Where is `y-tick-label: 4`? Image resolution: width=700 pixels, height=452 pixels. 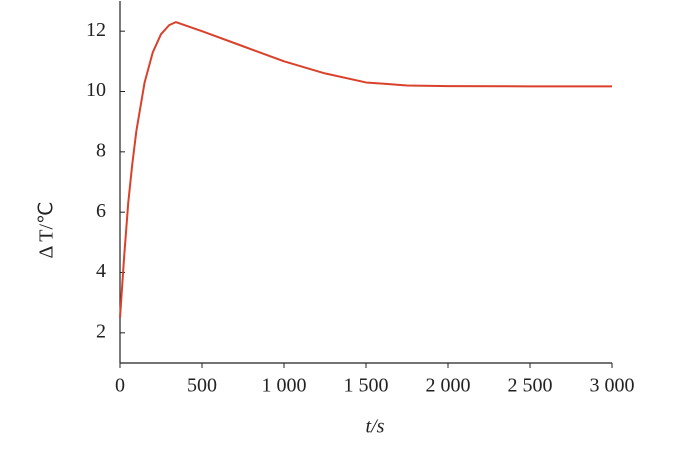
y-tick-label: 4 is located at coordinates (101, 271).